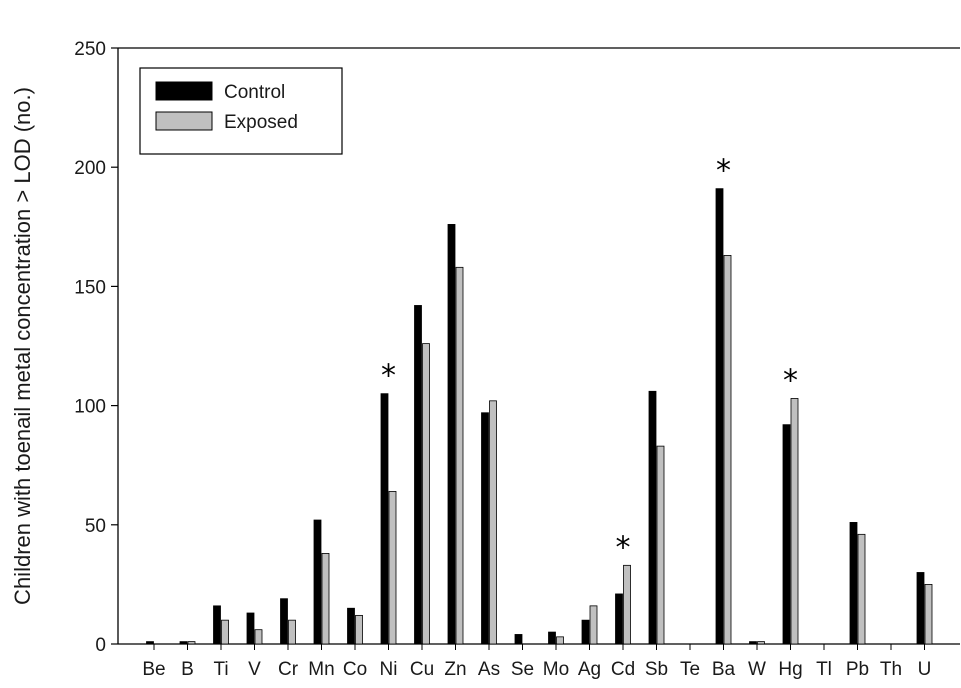 The height and width of the screenshot is (688, 961). What do you see at coordinates (184, 121) in the screenshot?
I see `legend-swatch-exposed` at bounding box center [184, 121].